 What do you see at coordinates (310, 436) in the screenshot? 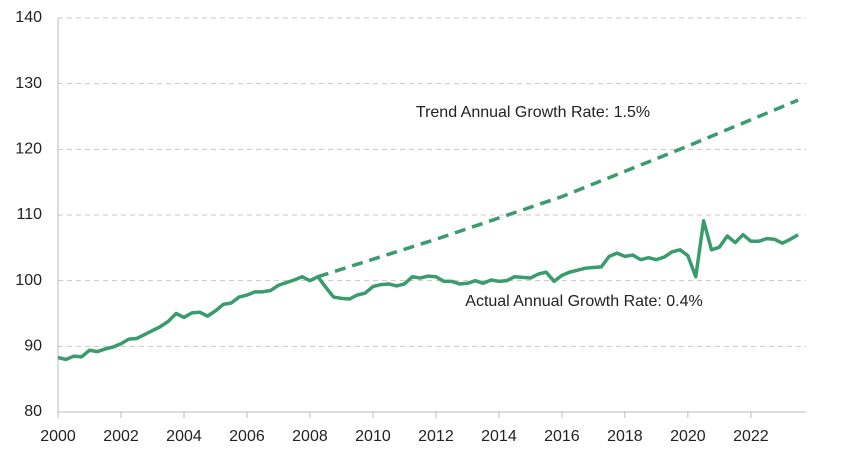
I see `x-tick-label: 2008` at bounding box center [310, 436].